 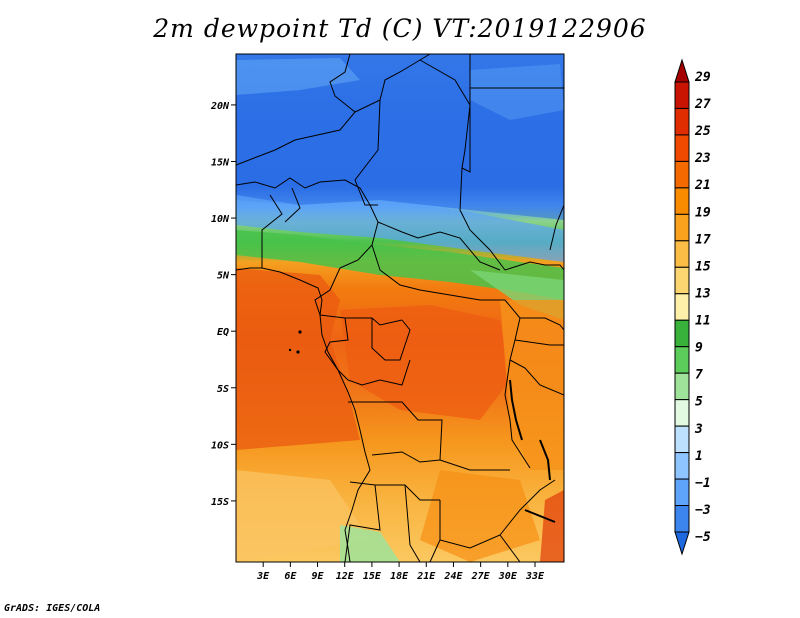 What do you see at coordinates (481, 576) in the screenshot?
I see `lon-tick-label: 27E` at bounding box center [481, 576].